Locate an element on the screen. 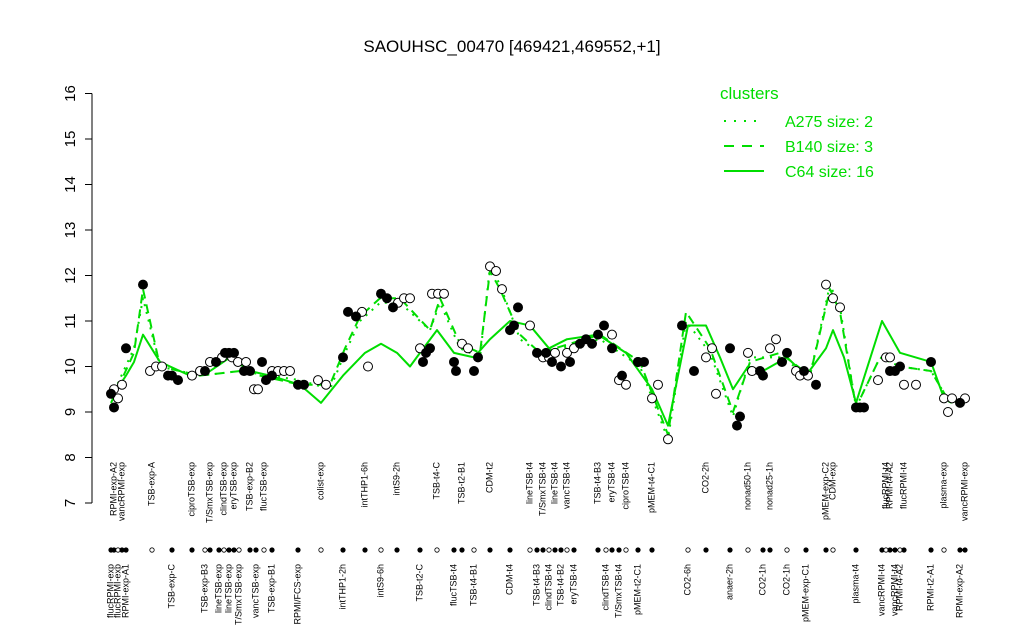 The image size is (1024, 640). x-tick-label: T/SmxTSB-exp is located at coordinates (238, 594).